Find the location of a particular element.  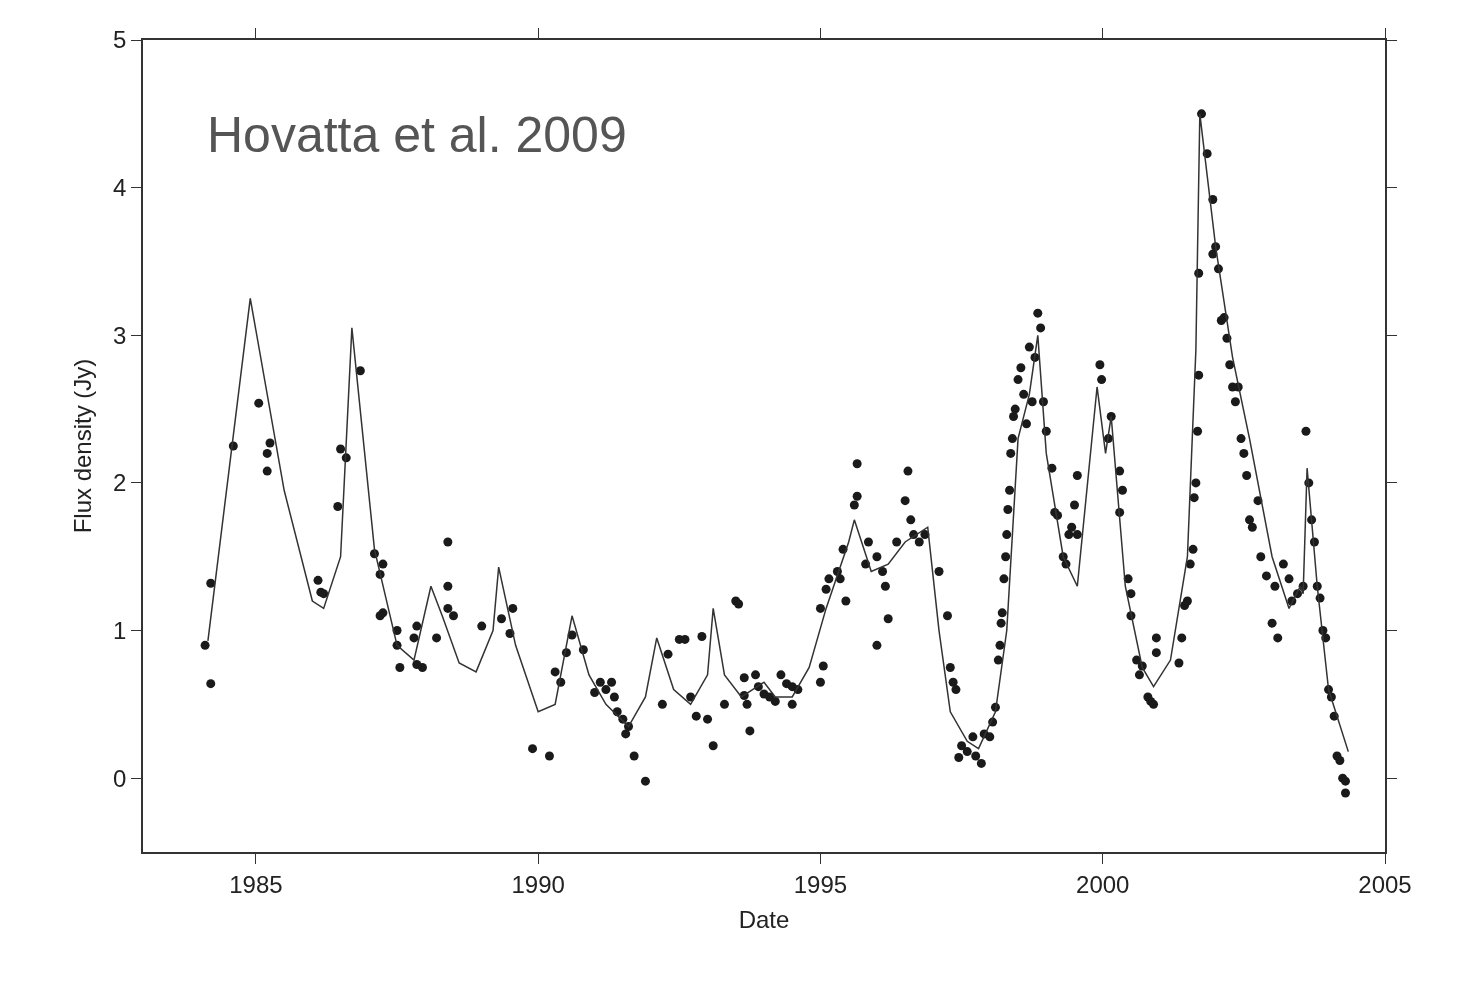

x-axis-title: Date is located at coordinates (764, 920).